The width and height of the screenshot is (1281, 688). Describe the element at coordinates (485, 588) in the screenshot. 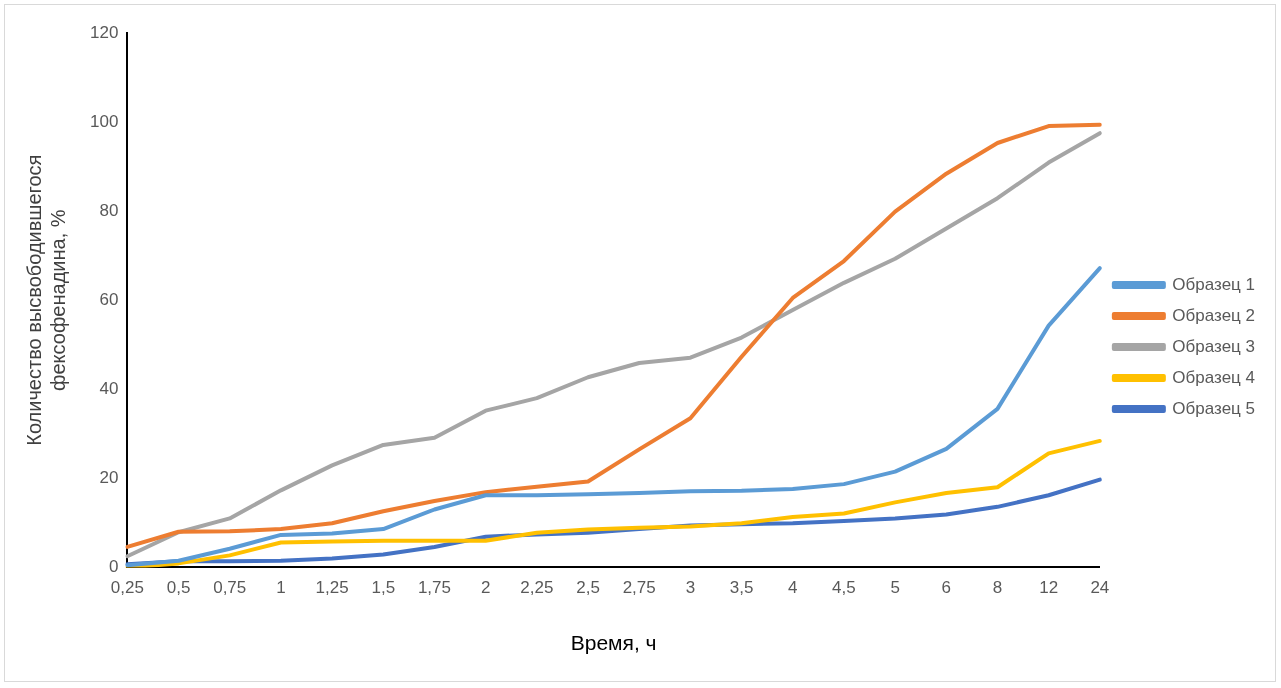

I see `x-tick-label: 2` at that location.